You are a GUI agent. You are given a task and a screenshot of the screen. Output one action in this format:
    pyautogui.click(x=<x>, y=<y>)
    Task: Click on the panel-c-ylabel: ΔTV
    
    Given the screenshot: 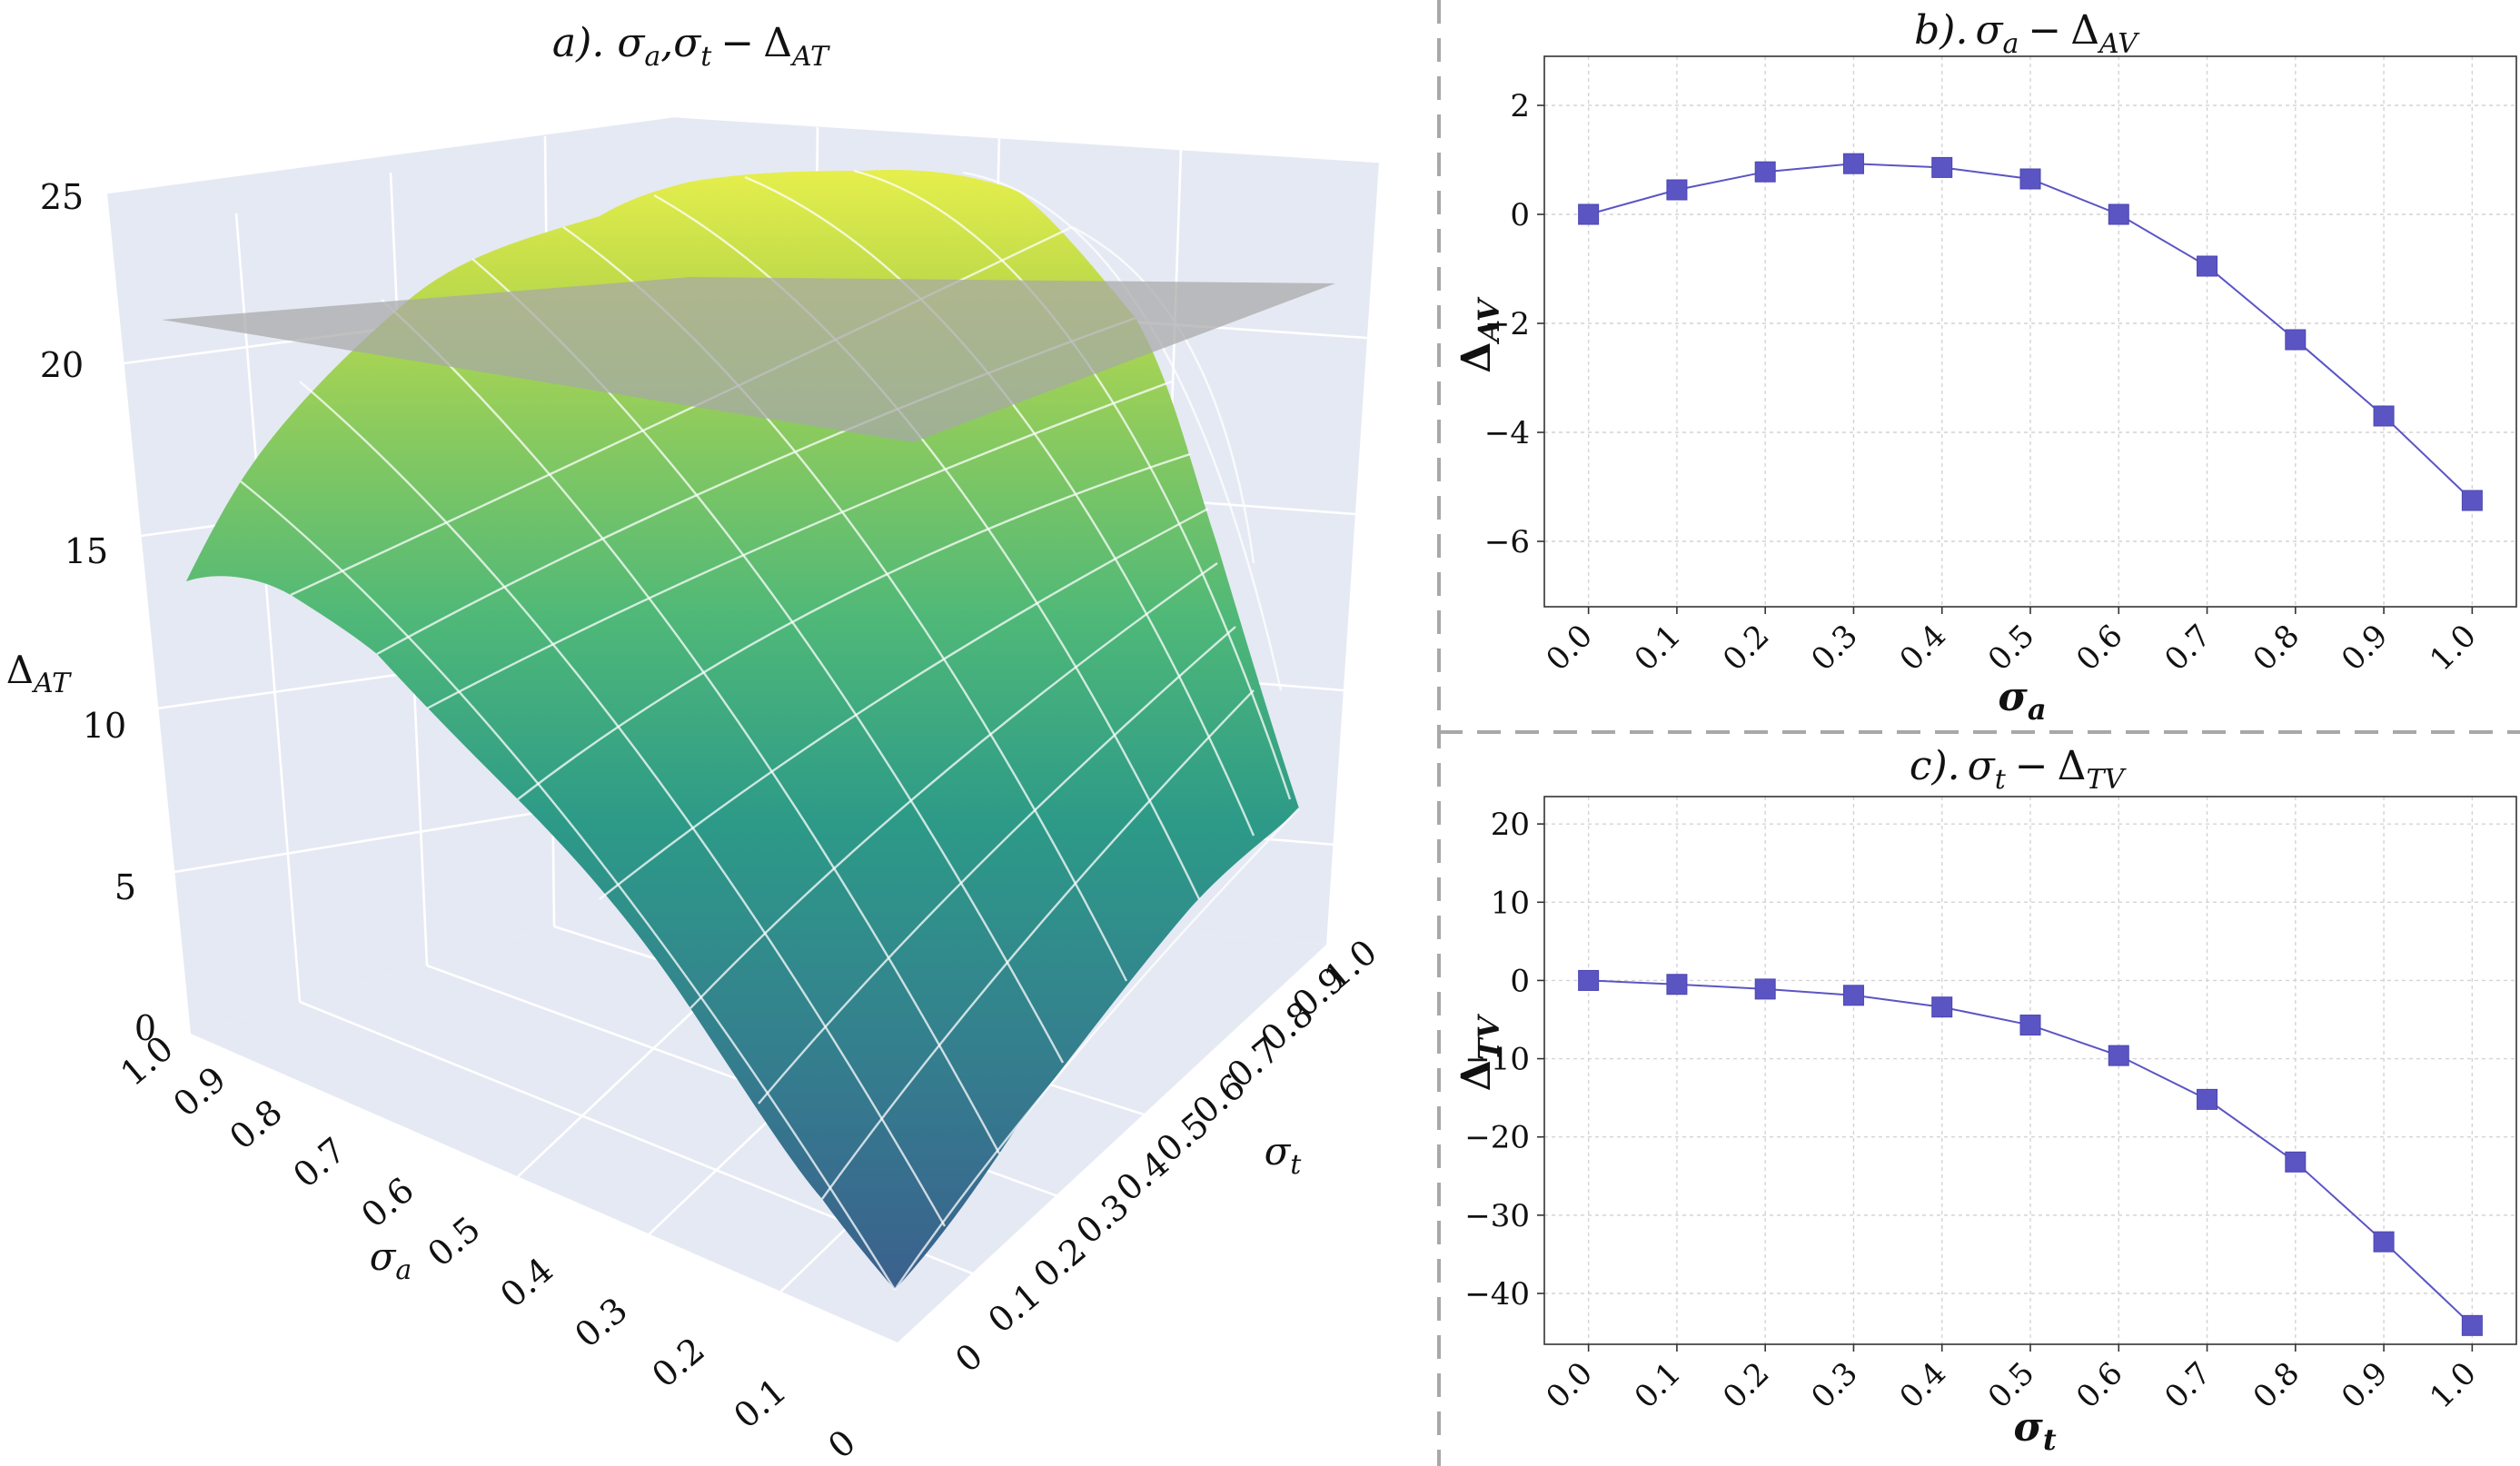 What is the action you would take?
    pyautogui.click(x=1480, y=1052)
    